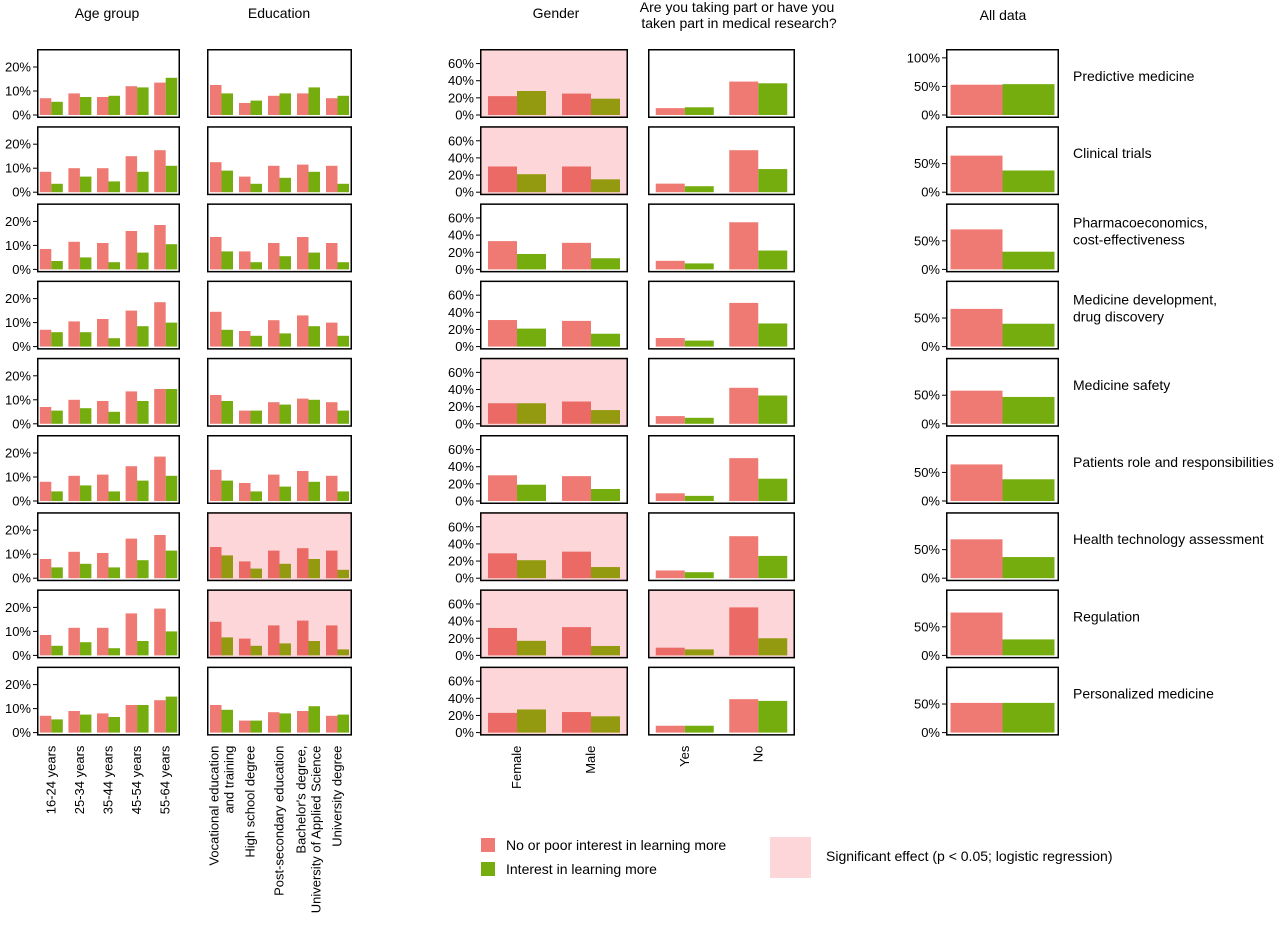 The height and width of the screenshot is (939, 1280). Describe the element at coordinates (538, 240) in the screenshot. I see `panel-gender-pharmacoeconomics-cost-effectiveness: 0% 20% 40% 60%` at that location.